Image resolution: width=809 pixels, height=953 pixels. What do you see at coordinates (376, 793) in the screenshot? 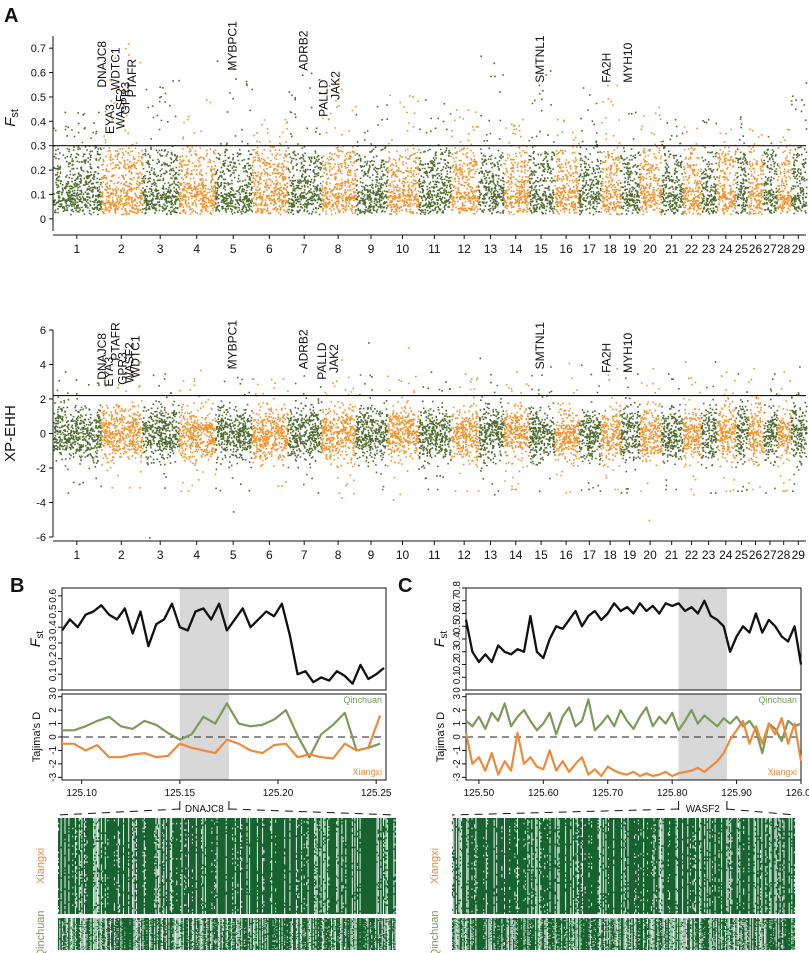
I see `x-tick-label: 125.25` at bounding box center [376, 793].